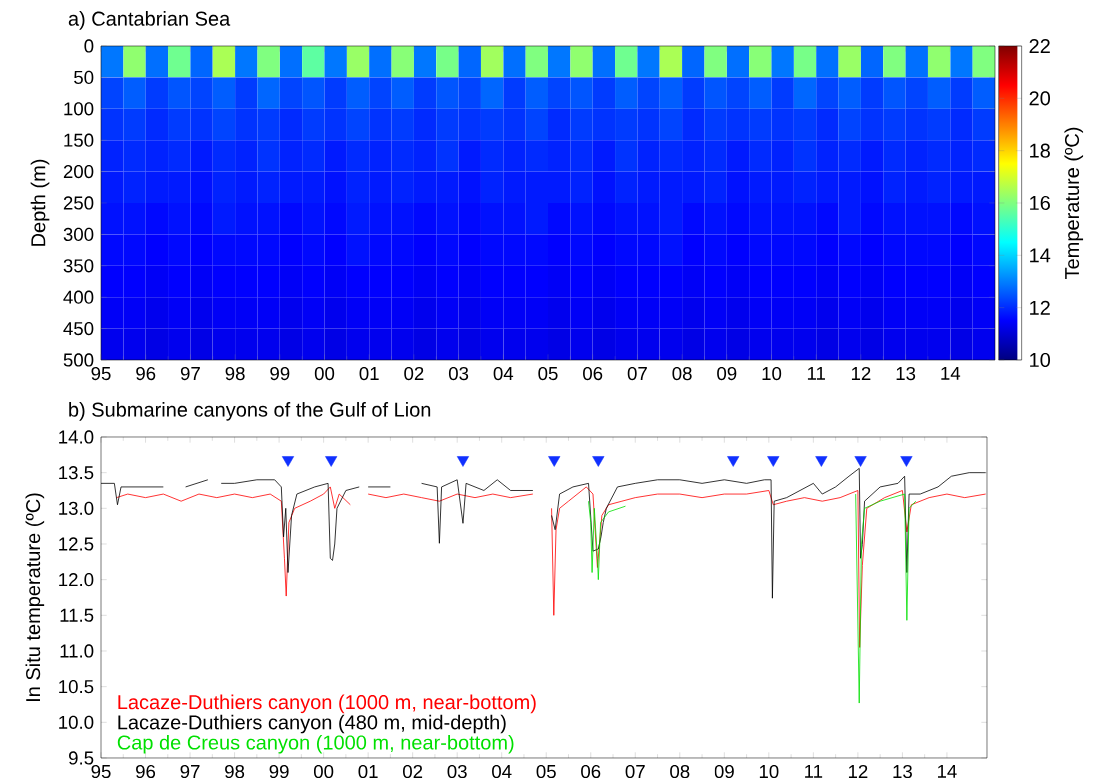  I want to click on color-bar-label: 22, so click(1039, 46).